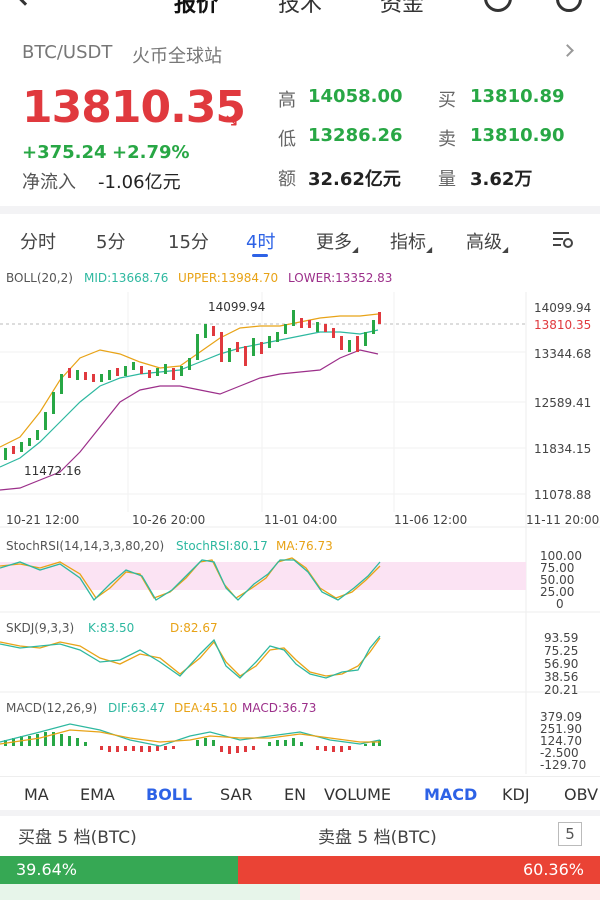 The image size is (600, 900). I want to click on orderbook-rows-peek, so click(300, 892).